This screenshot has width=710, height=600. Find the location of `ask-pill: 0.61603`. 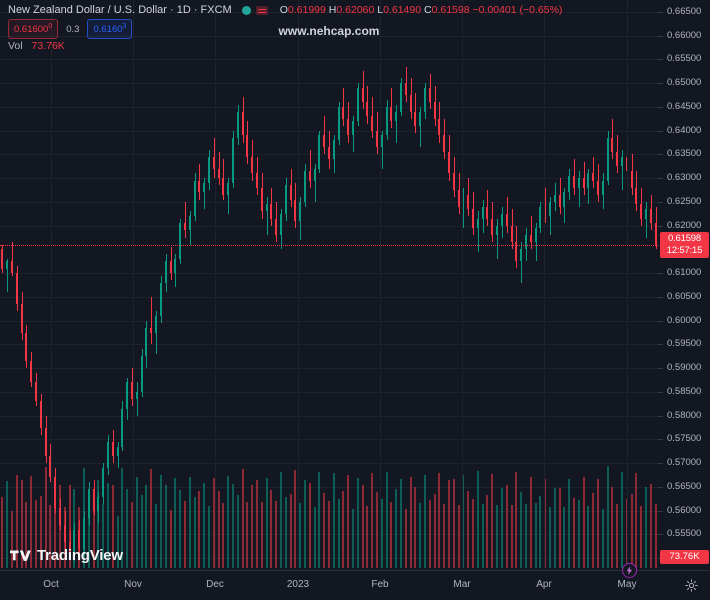

ask-pill: 0.61603 is located at coordinates (110, 29).